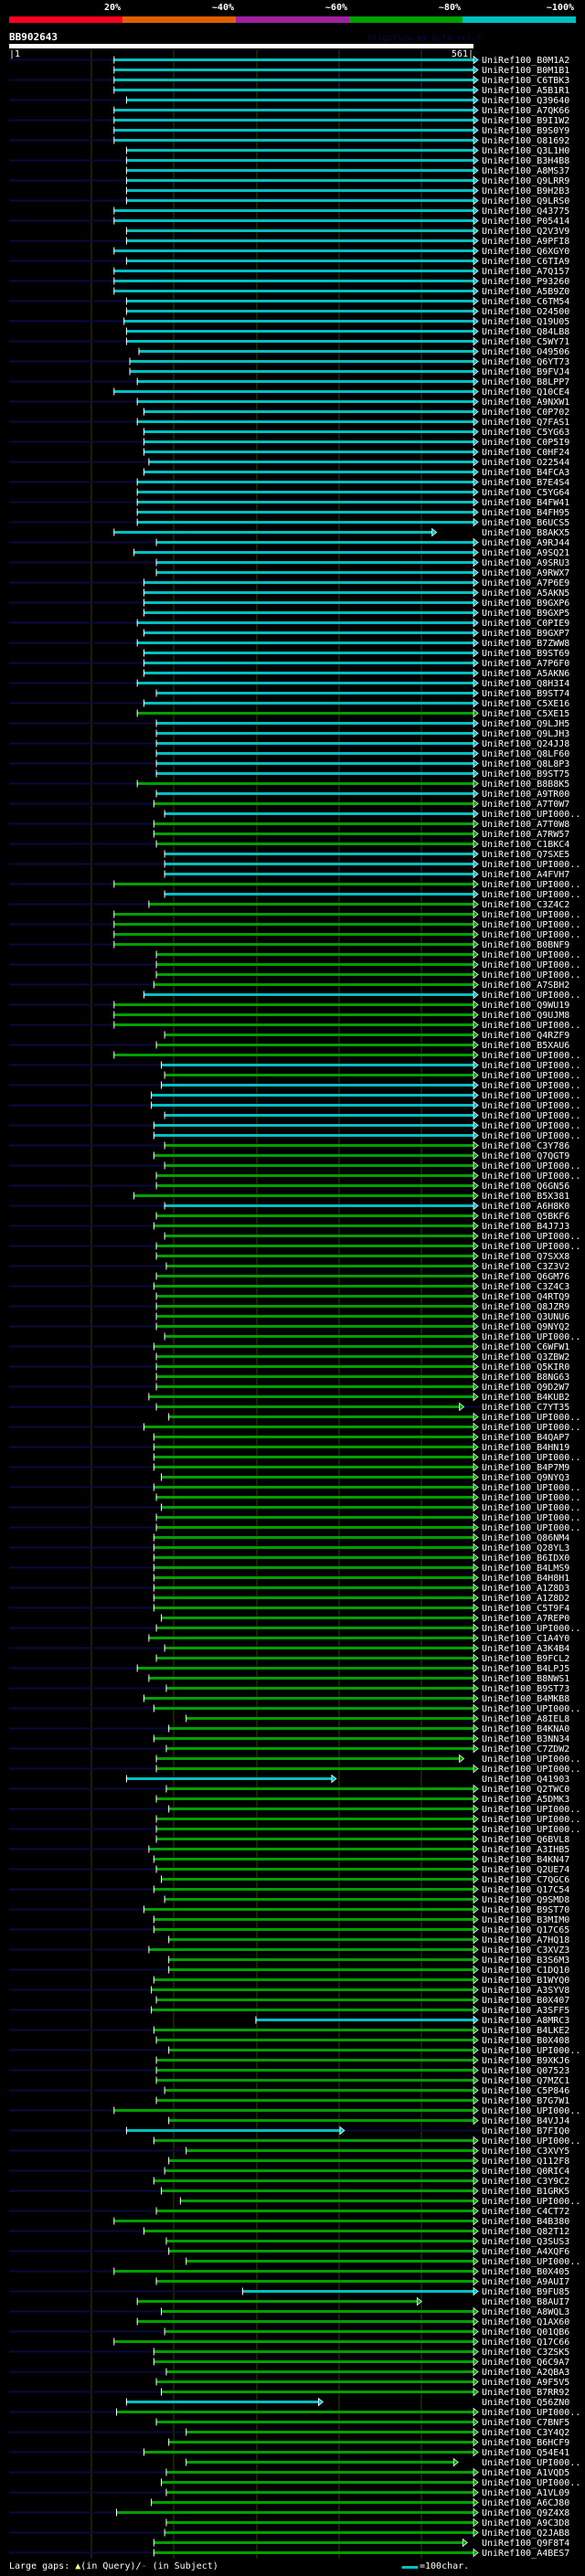 This screenshot has height=2576, width=585. What do you see at coordinates (525, 1448) in the screenshot?
I see `hit-label: UniRef100_B4HN19` at bounding box center [525, 1448].